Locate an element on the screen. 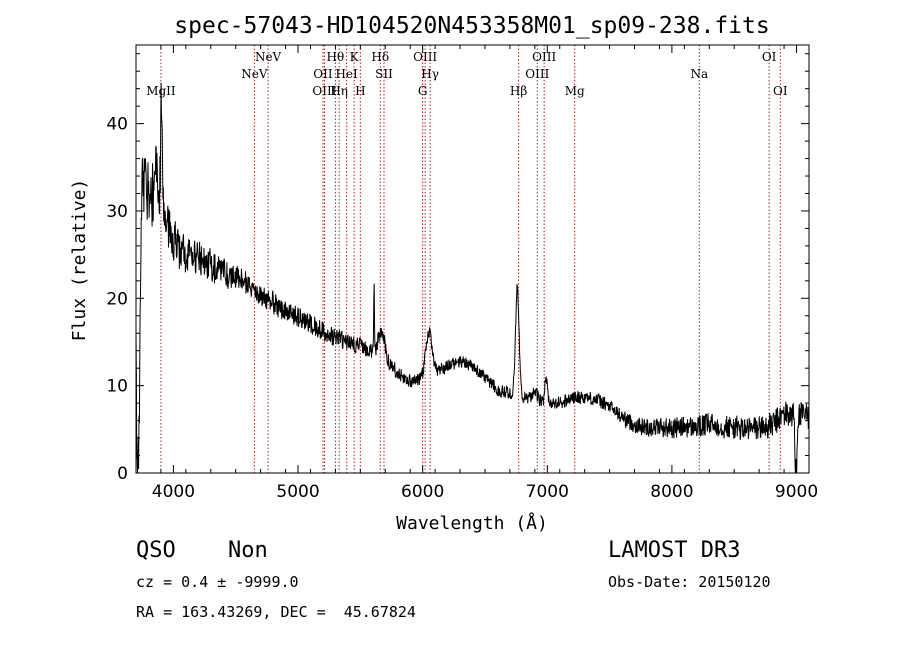 This screenshot has height=649, width=900. obs-date-text: Obs-Date: 20150120 is located at coordinates (689, 582).